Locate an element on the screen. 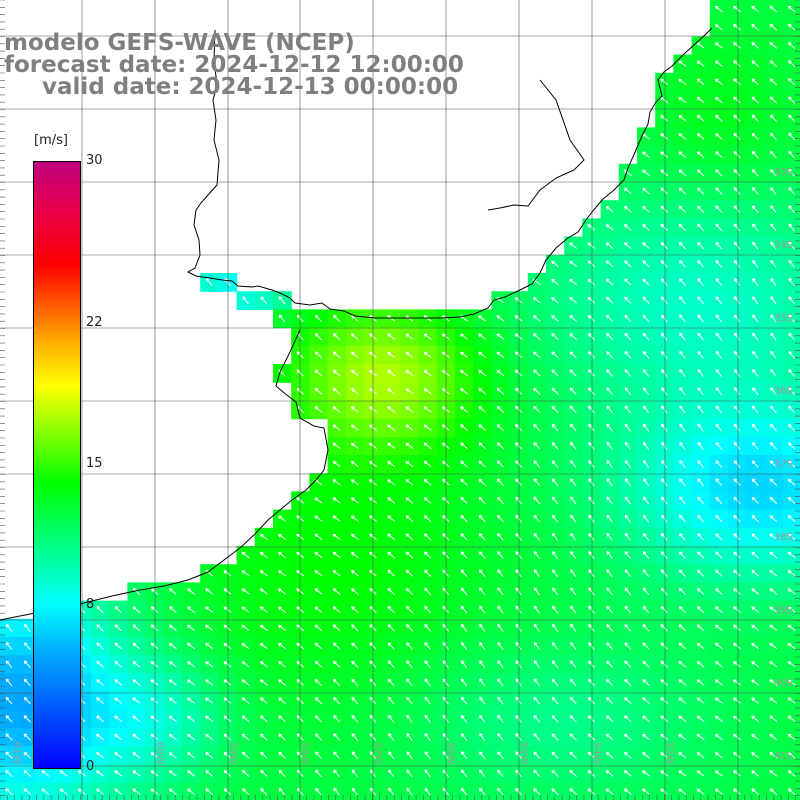 Image resolution: width=800 pixels, height=800 pixels. wind-speed-cell is located at coordinates (791, 264).